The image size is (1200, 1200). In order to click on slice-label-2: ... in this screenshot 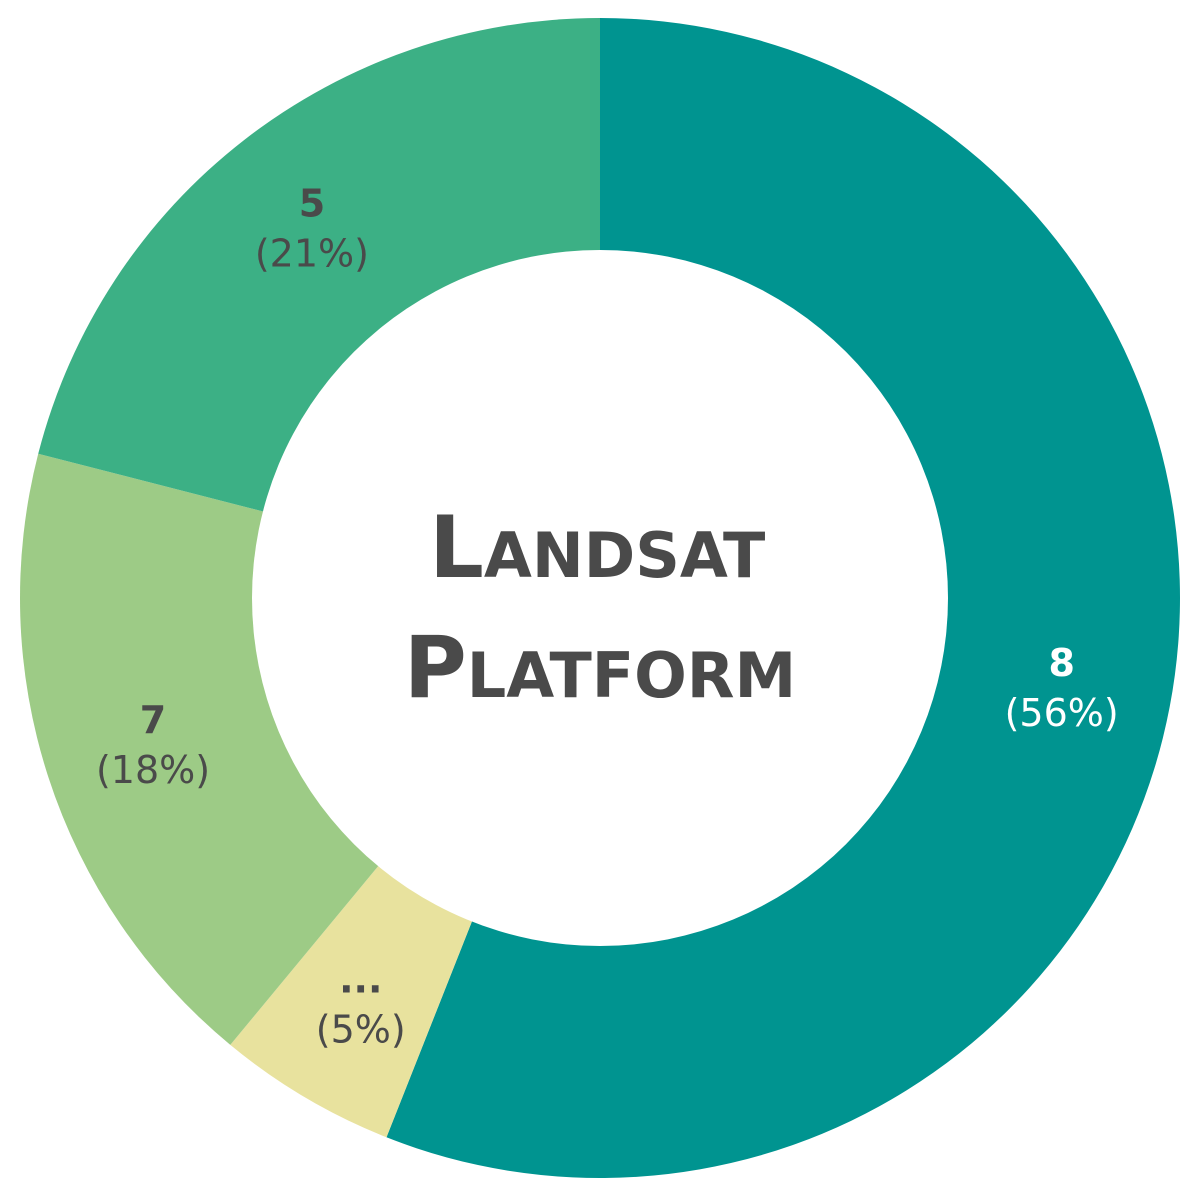, I will do `click(360, 980)`.